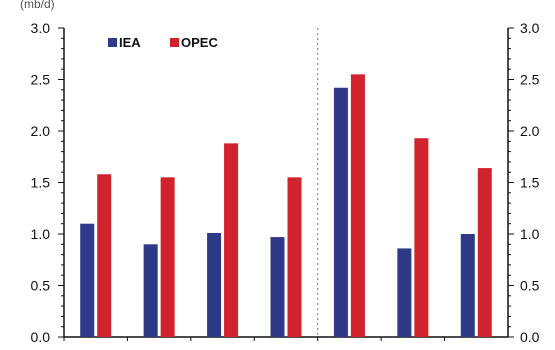  What do you see at coordinates (174, 42) in the screenshot?
I see `legend-swatch-opec` at bounding box center [174, 42].